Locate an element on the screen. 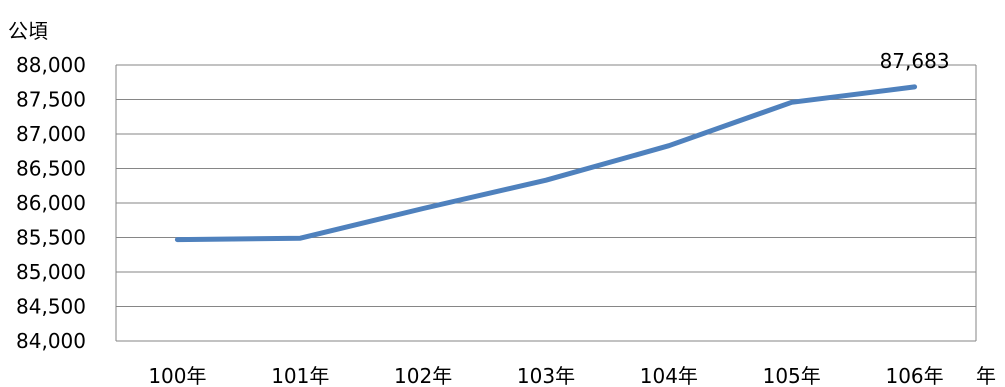 The image size is (1005, 387). x-tick-label: 105年 is located at coordinates (792, 375).